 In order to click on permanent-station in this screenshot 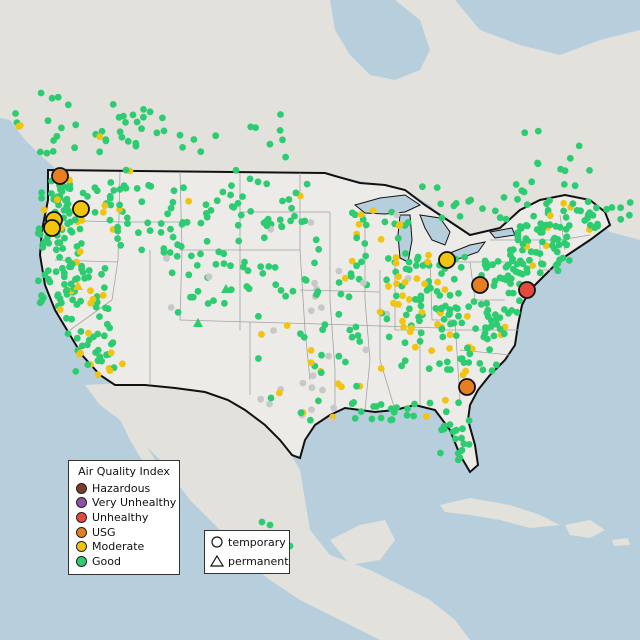, I will do `click(226, 288)`.